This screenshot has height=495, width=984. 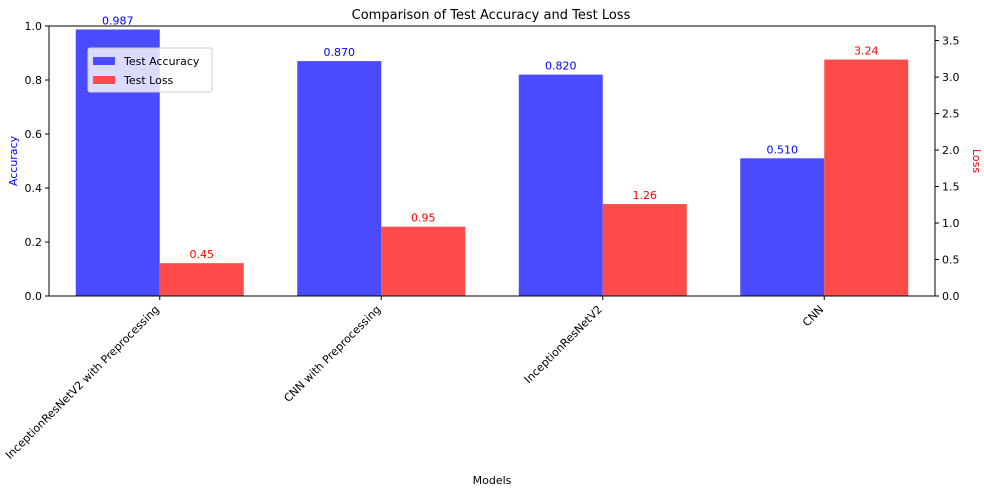 I want to click on y-tick-label-right: 1.0, so click(x=951, y=223).